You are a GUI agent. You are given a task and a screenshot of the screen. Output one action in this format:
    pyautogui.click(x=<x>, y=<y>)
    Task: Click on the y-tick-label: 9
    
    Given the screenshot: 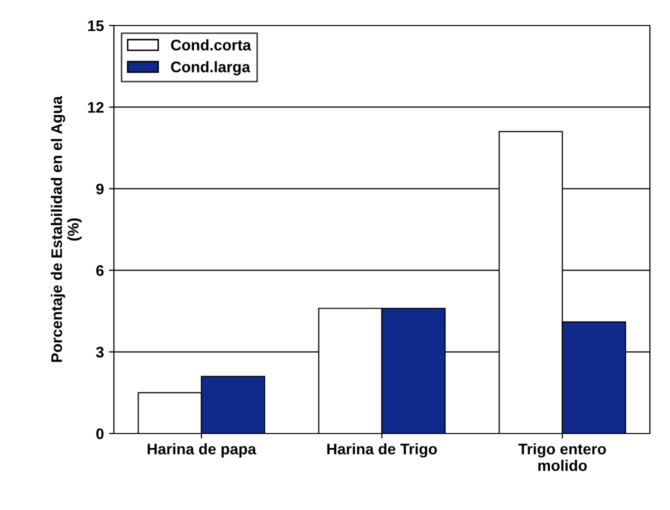 What is the action you would take?
    pyautogui.click(x=100, y=189)
    